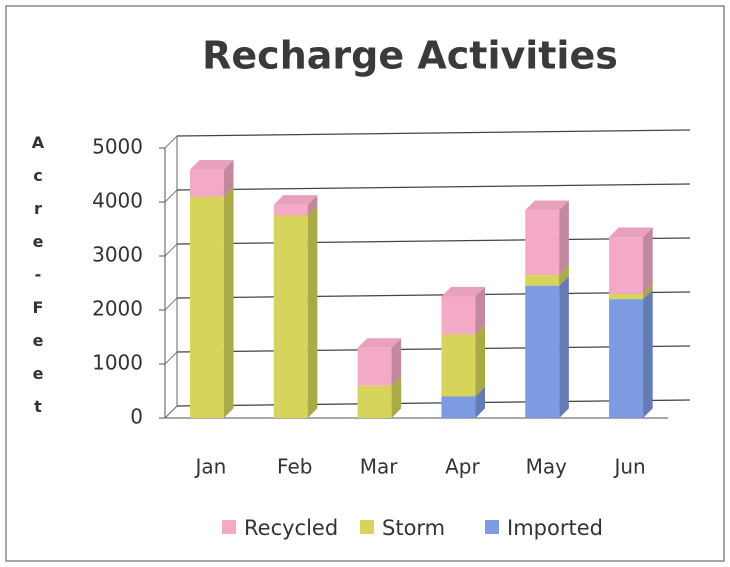  Describe the element at coordinates (547, 467) in the screenshot. I see `x-tick-label: May` at that location.